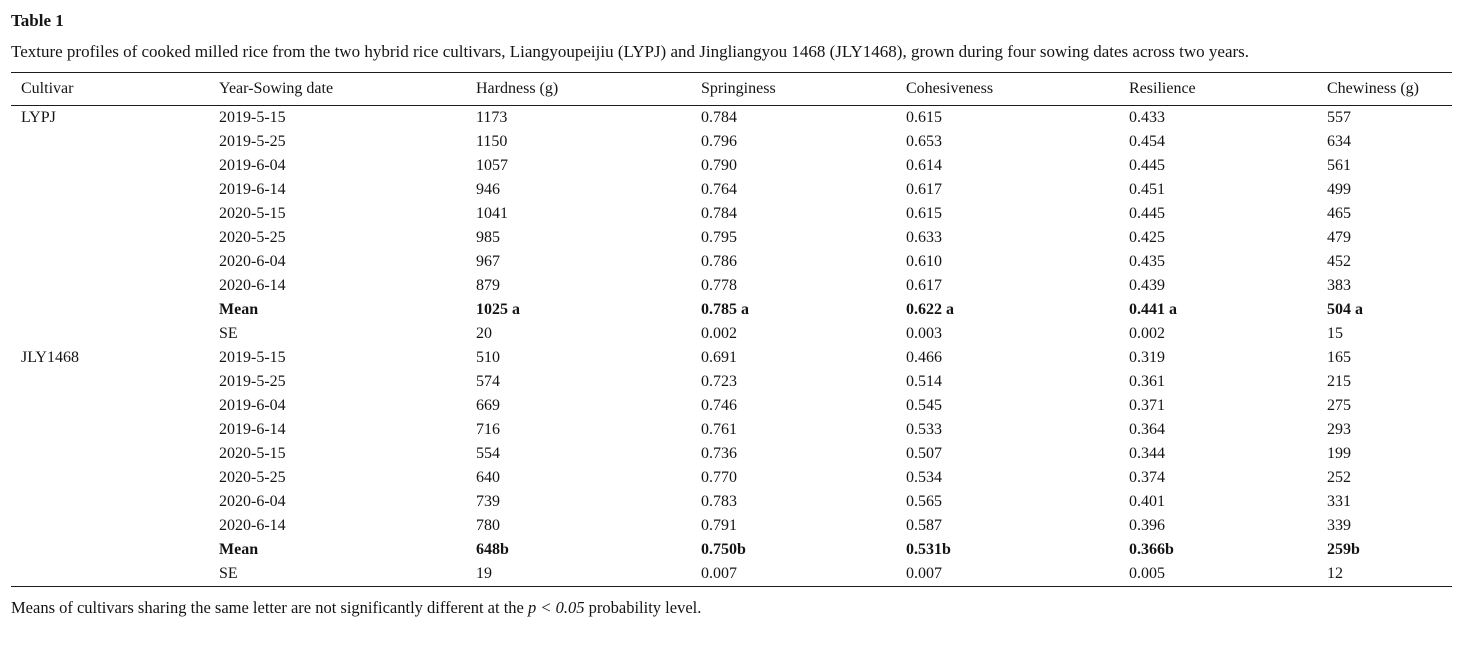 This screenshot has height=659, width=1462. I want to click on cell-springiness: 0.764, so click(719, 189).